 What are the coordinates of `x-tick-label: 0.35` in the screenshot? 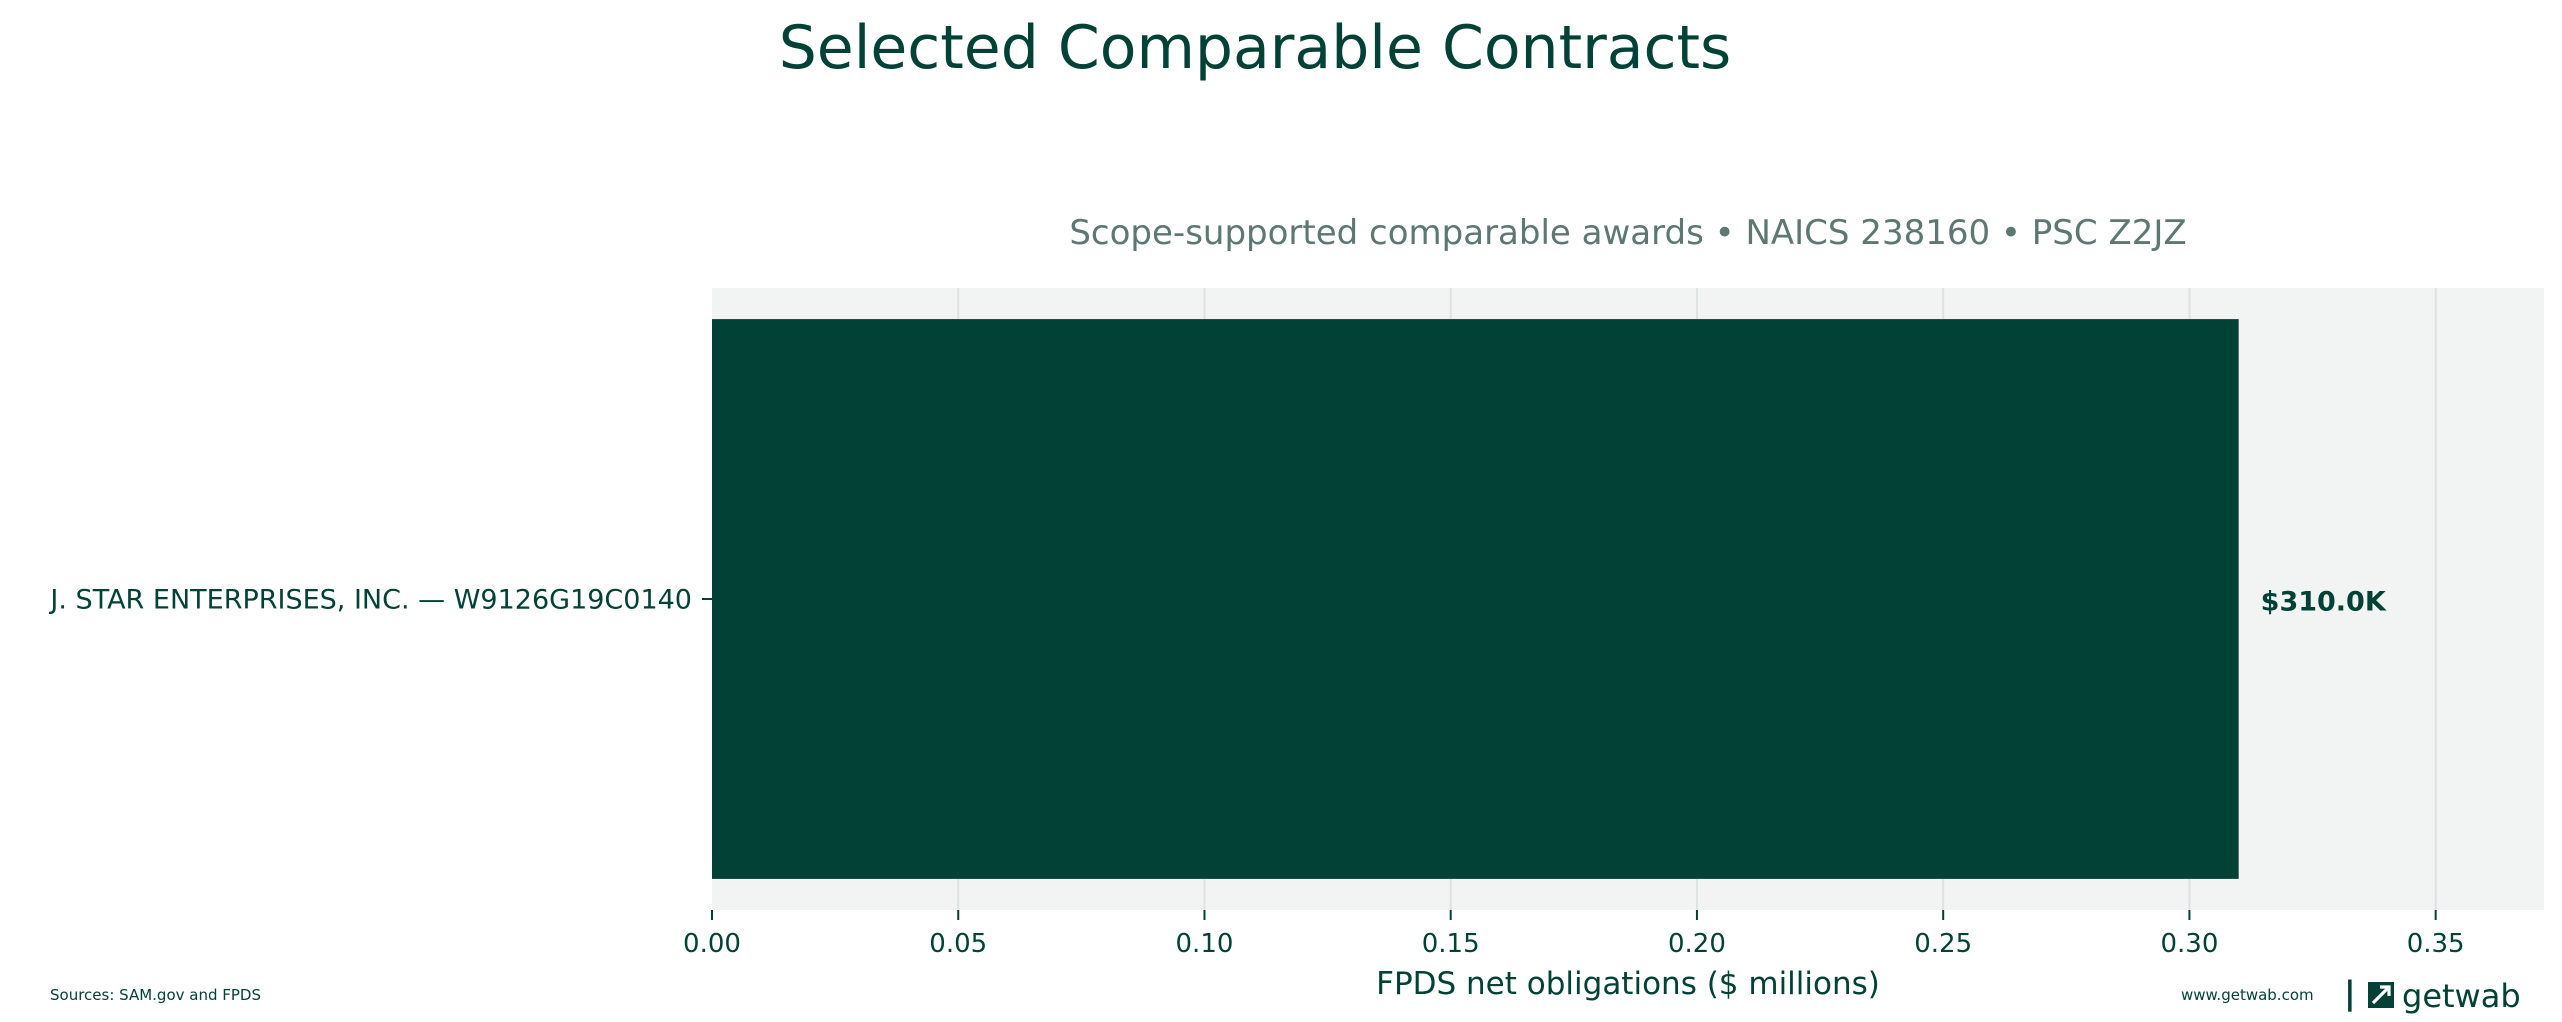 It's located at (2436, 944).